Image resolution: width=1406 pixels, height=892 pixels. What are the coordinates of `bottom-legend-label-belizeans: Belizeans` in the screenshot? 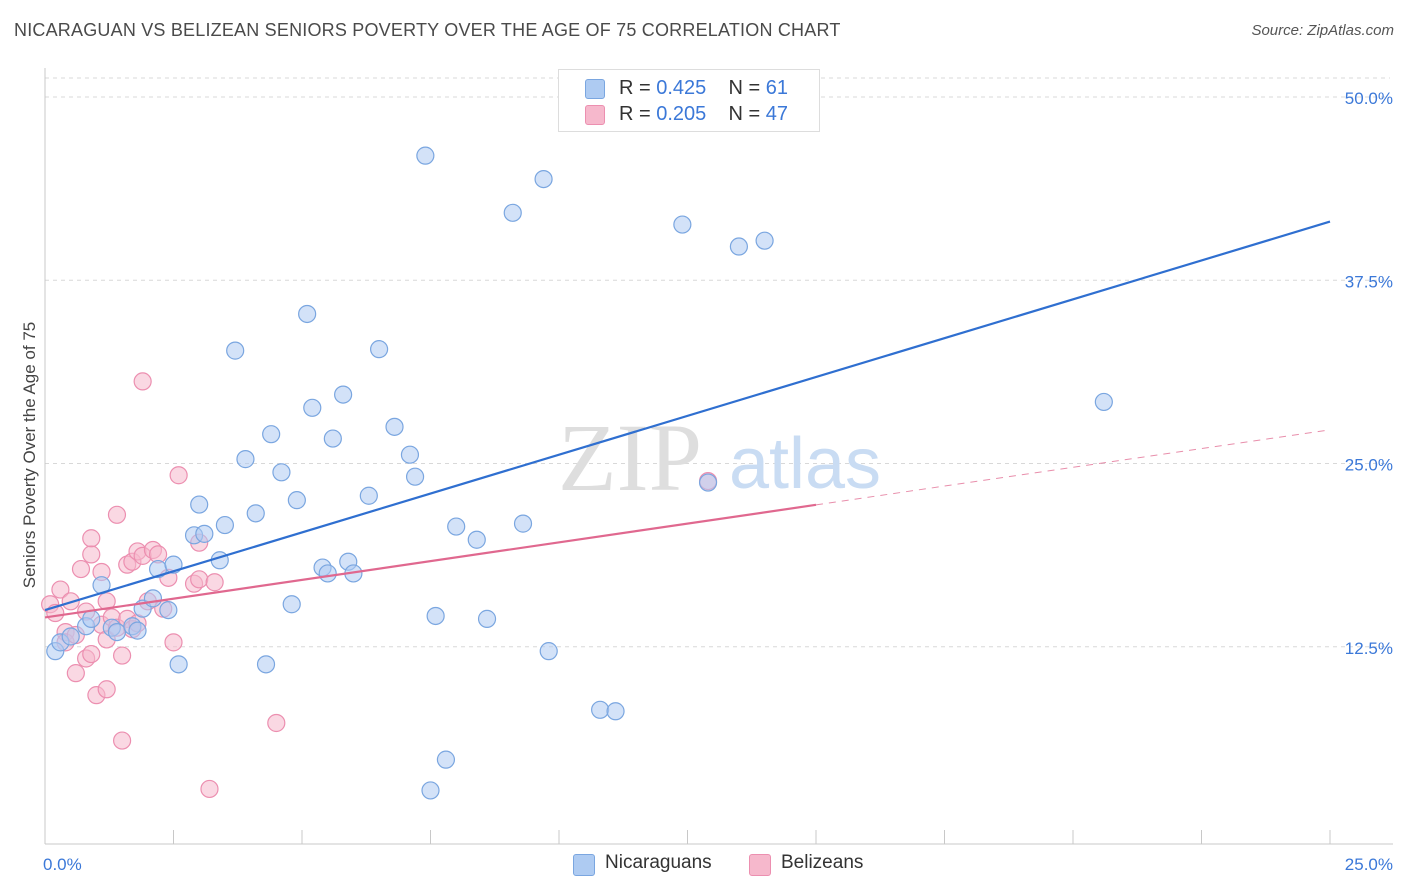 It's located at (822, 862).